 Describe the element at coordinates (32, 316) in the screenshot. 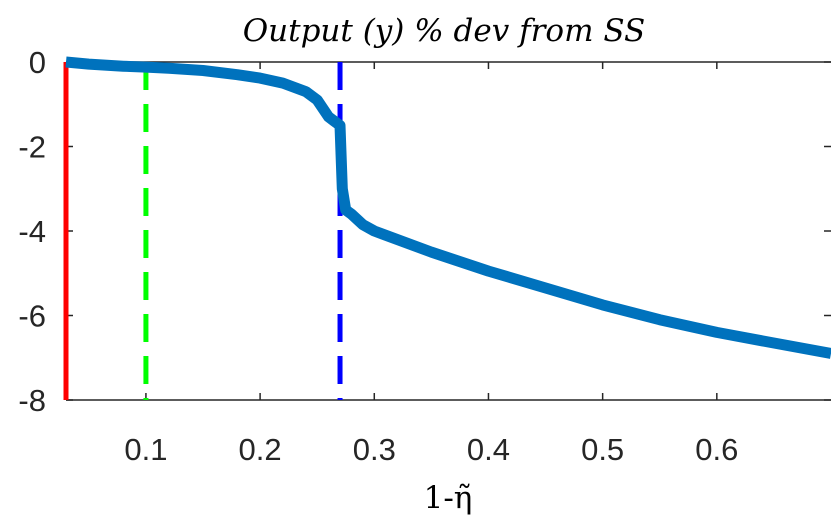

I see `y-tick-label: -6` at that location.